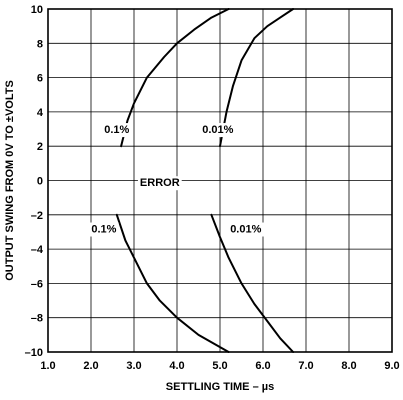  I want to click on annotation-label-2: ERROR, so click(160, 183).